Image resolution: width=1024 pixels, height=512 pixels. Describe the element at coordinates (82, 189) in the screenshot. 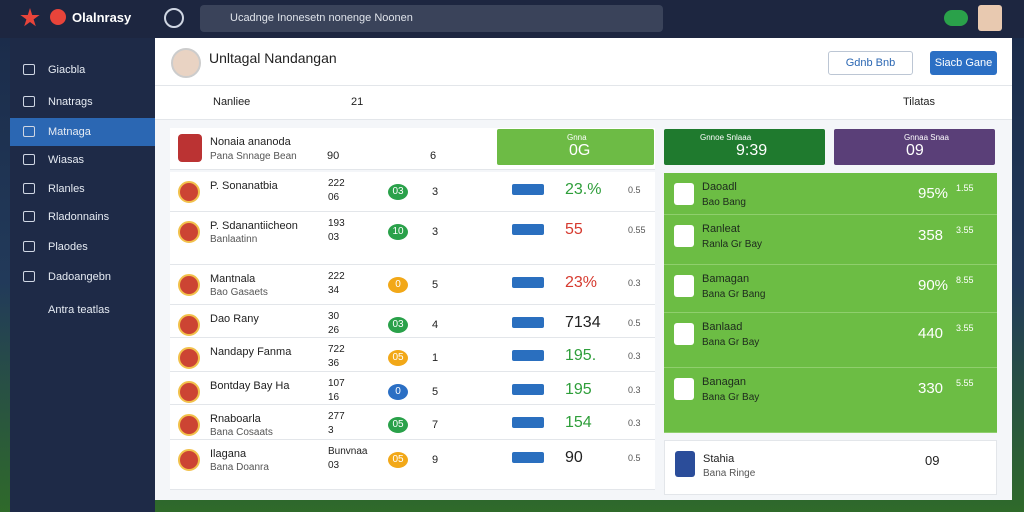

I see `nav-item: Rlanles` at that location.